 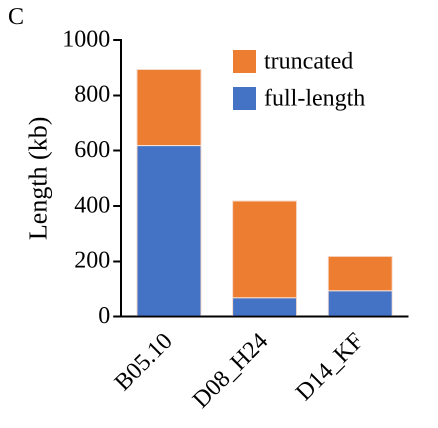 I want to click on y-tick-label: 800, so click(x=92, y=95).